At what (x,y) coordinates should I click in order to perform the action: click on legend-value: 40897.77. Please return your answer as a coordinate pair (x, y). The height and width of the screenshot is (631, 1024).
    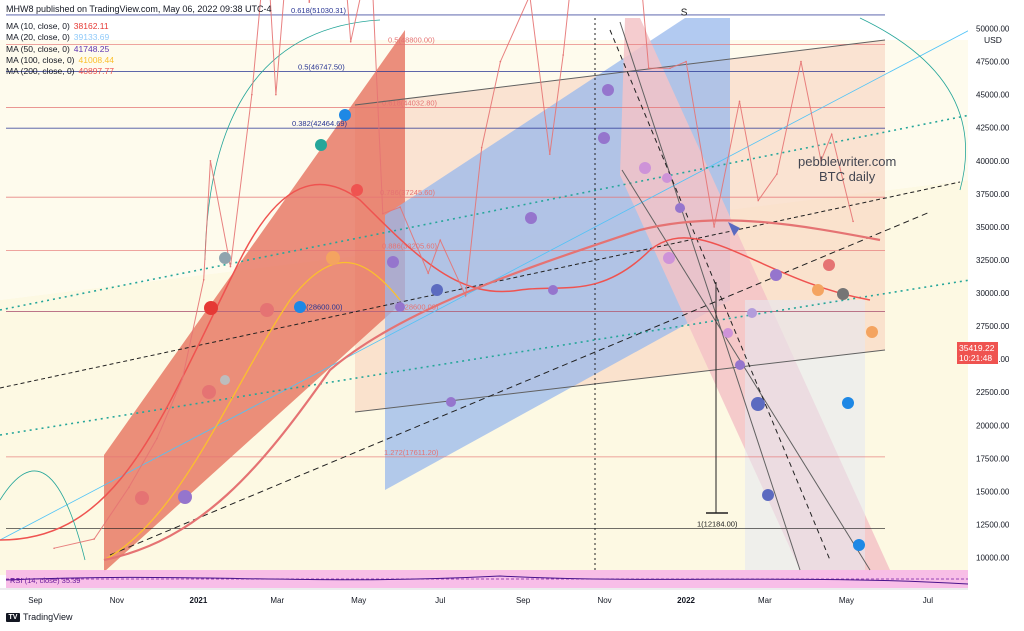
    Looking at the image, I should click on (96, 71).